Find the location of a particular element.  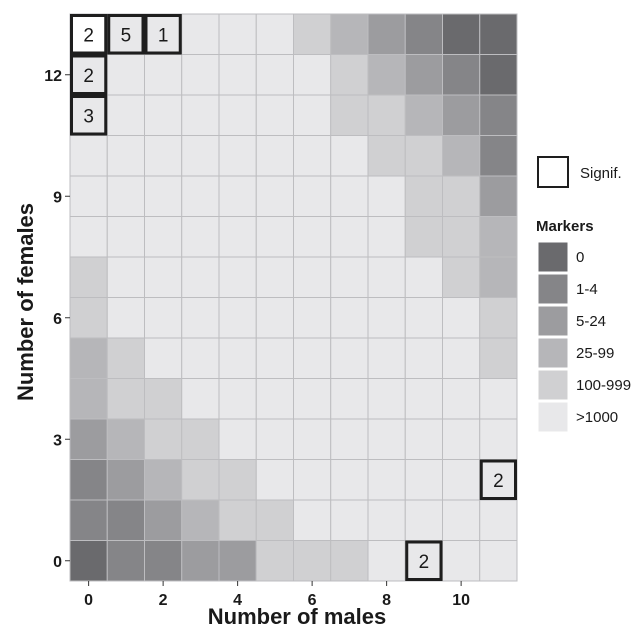

legend-item-label: 5-24 is located at coordinates (591, 321).